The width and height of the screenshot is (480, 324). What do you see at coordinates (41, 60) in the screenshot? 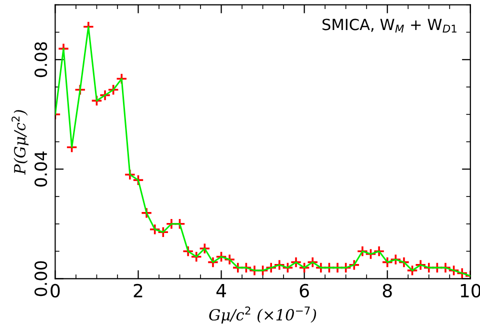
I see `y-tick-label: 0.08` at bounding box center [41, 60].